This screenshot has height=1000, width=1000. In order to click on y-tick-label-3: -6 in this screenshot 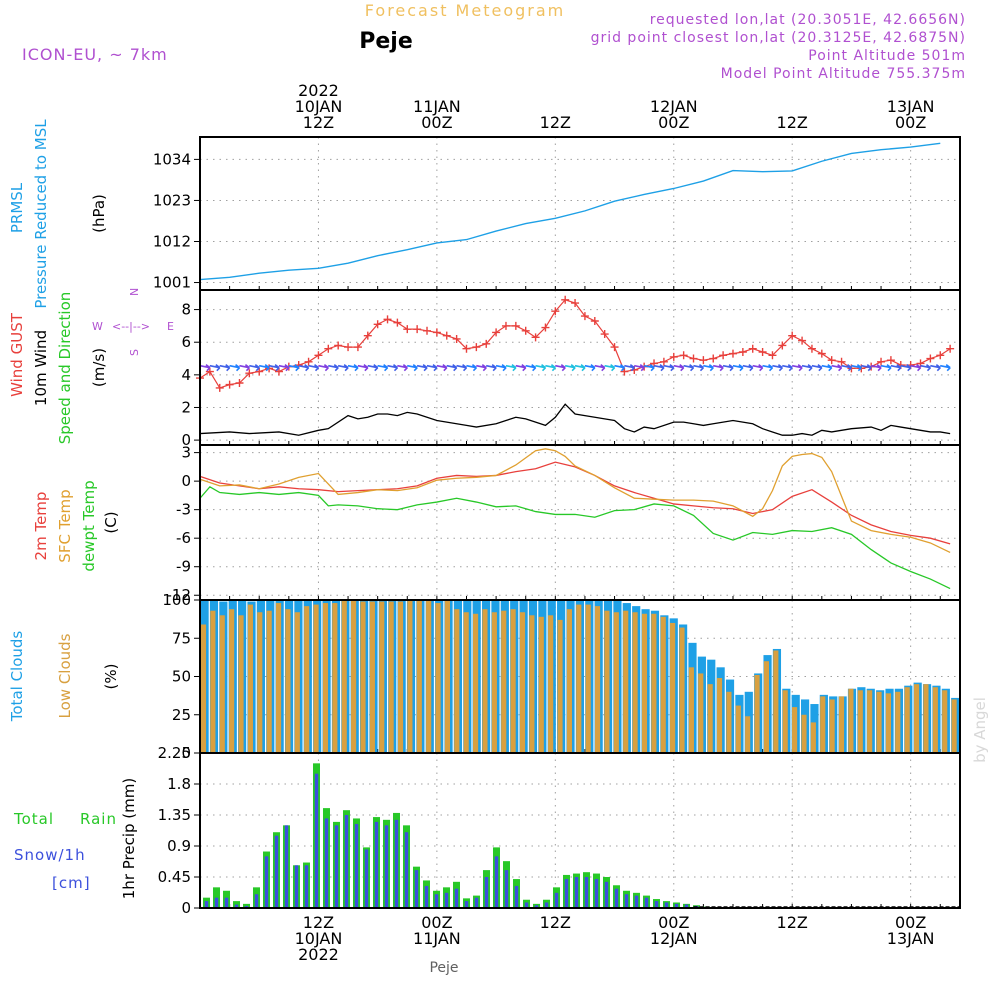, I will do `click(183, 538)`.